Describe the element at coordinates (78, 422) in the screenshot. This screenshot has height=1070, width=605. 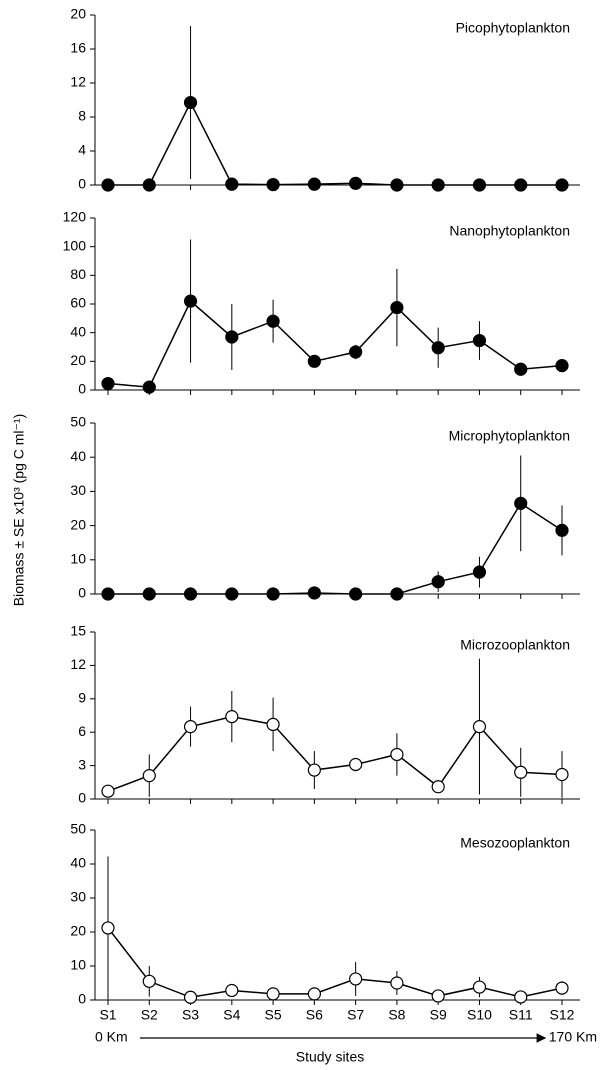
I see `y-tick-label: 50` at that location.